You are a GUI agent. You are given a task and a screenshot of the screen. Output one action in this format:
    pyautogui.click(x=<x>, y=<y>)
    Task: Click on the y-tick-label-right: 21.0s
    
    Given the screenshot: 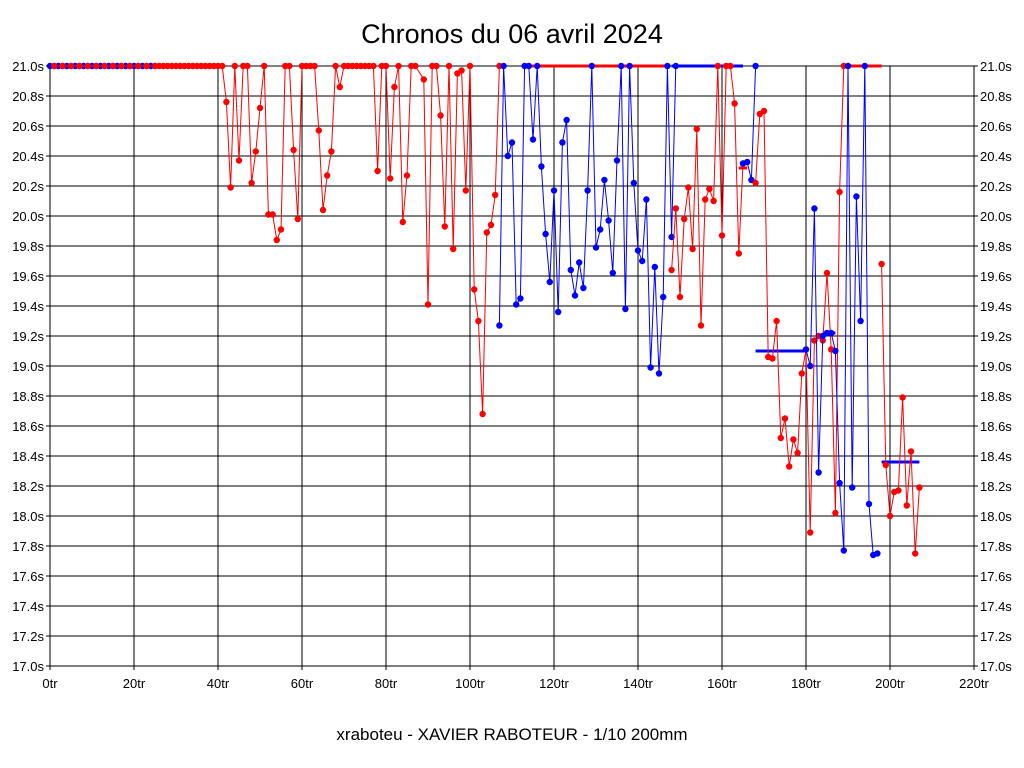 What is the action you would take?
    pyautogui.click(x=996, y=66)
    